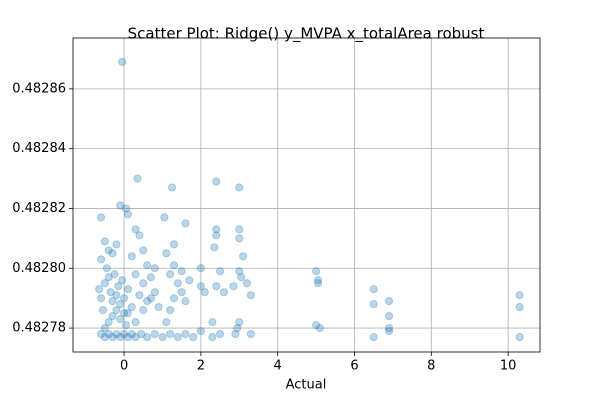 This screenshot has height=400, width=600. What do you see at coordinates (201, 366) in the screenshot?
I see `x-tick-label: 2` at bounding box center [201, 366].